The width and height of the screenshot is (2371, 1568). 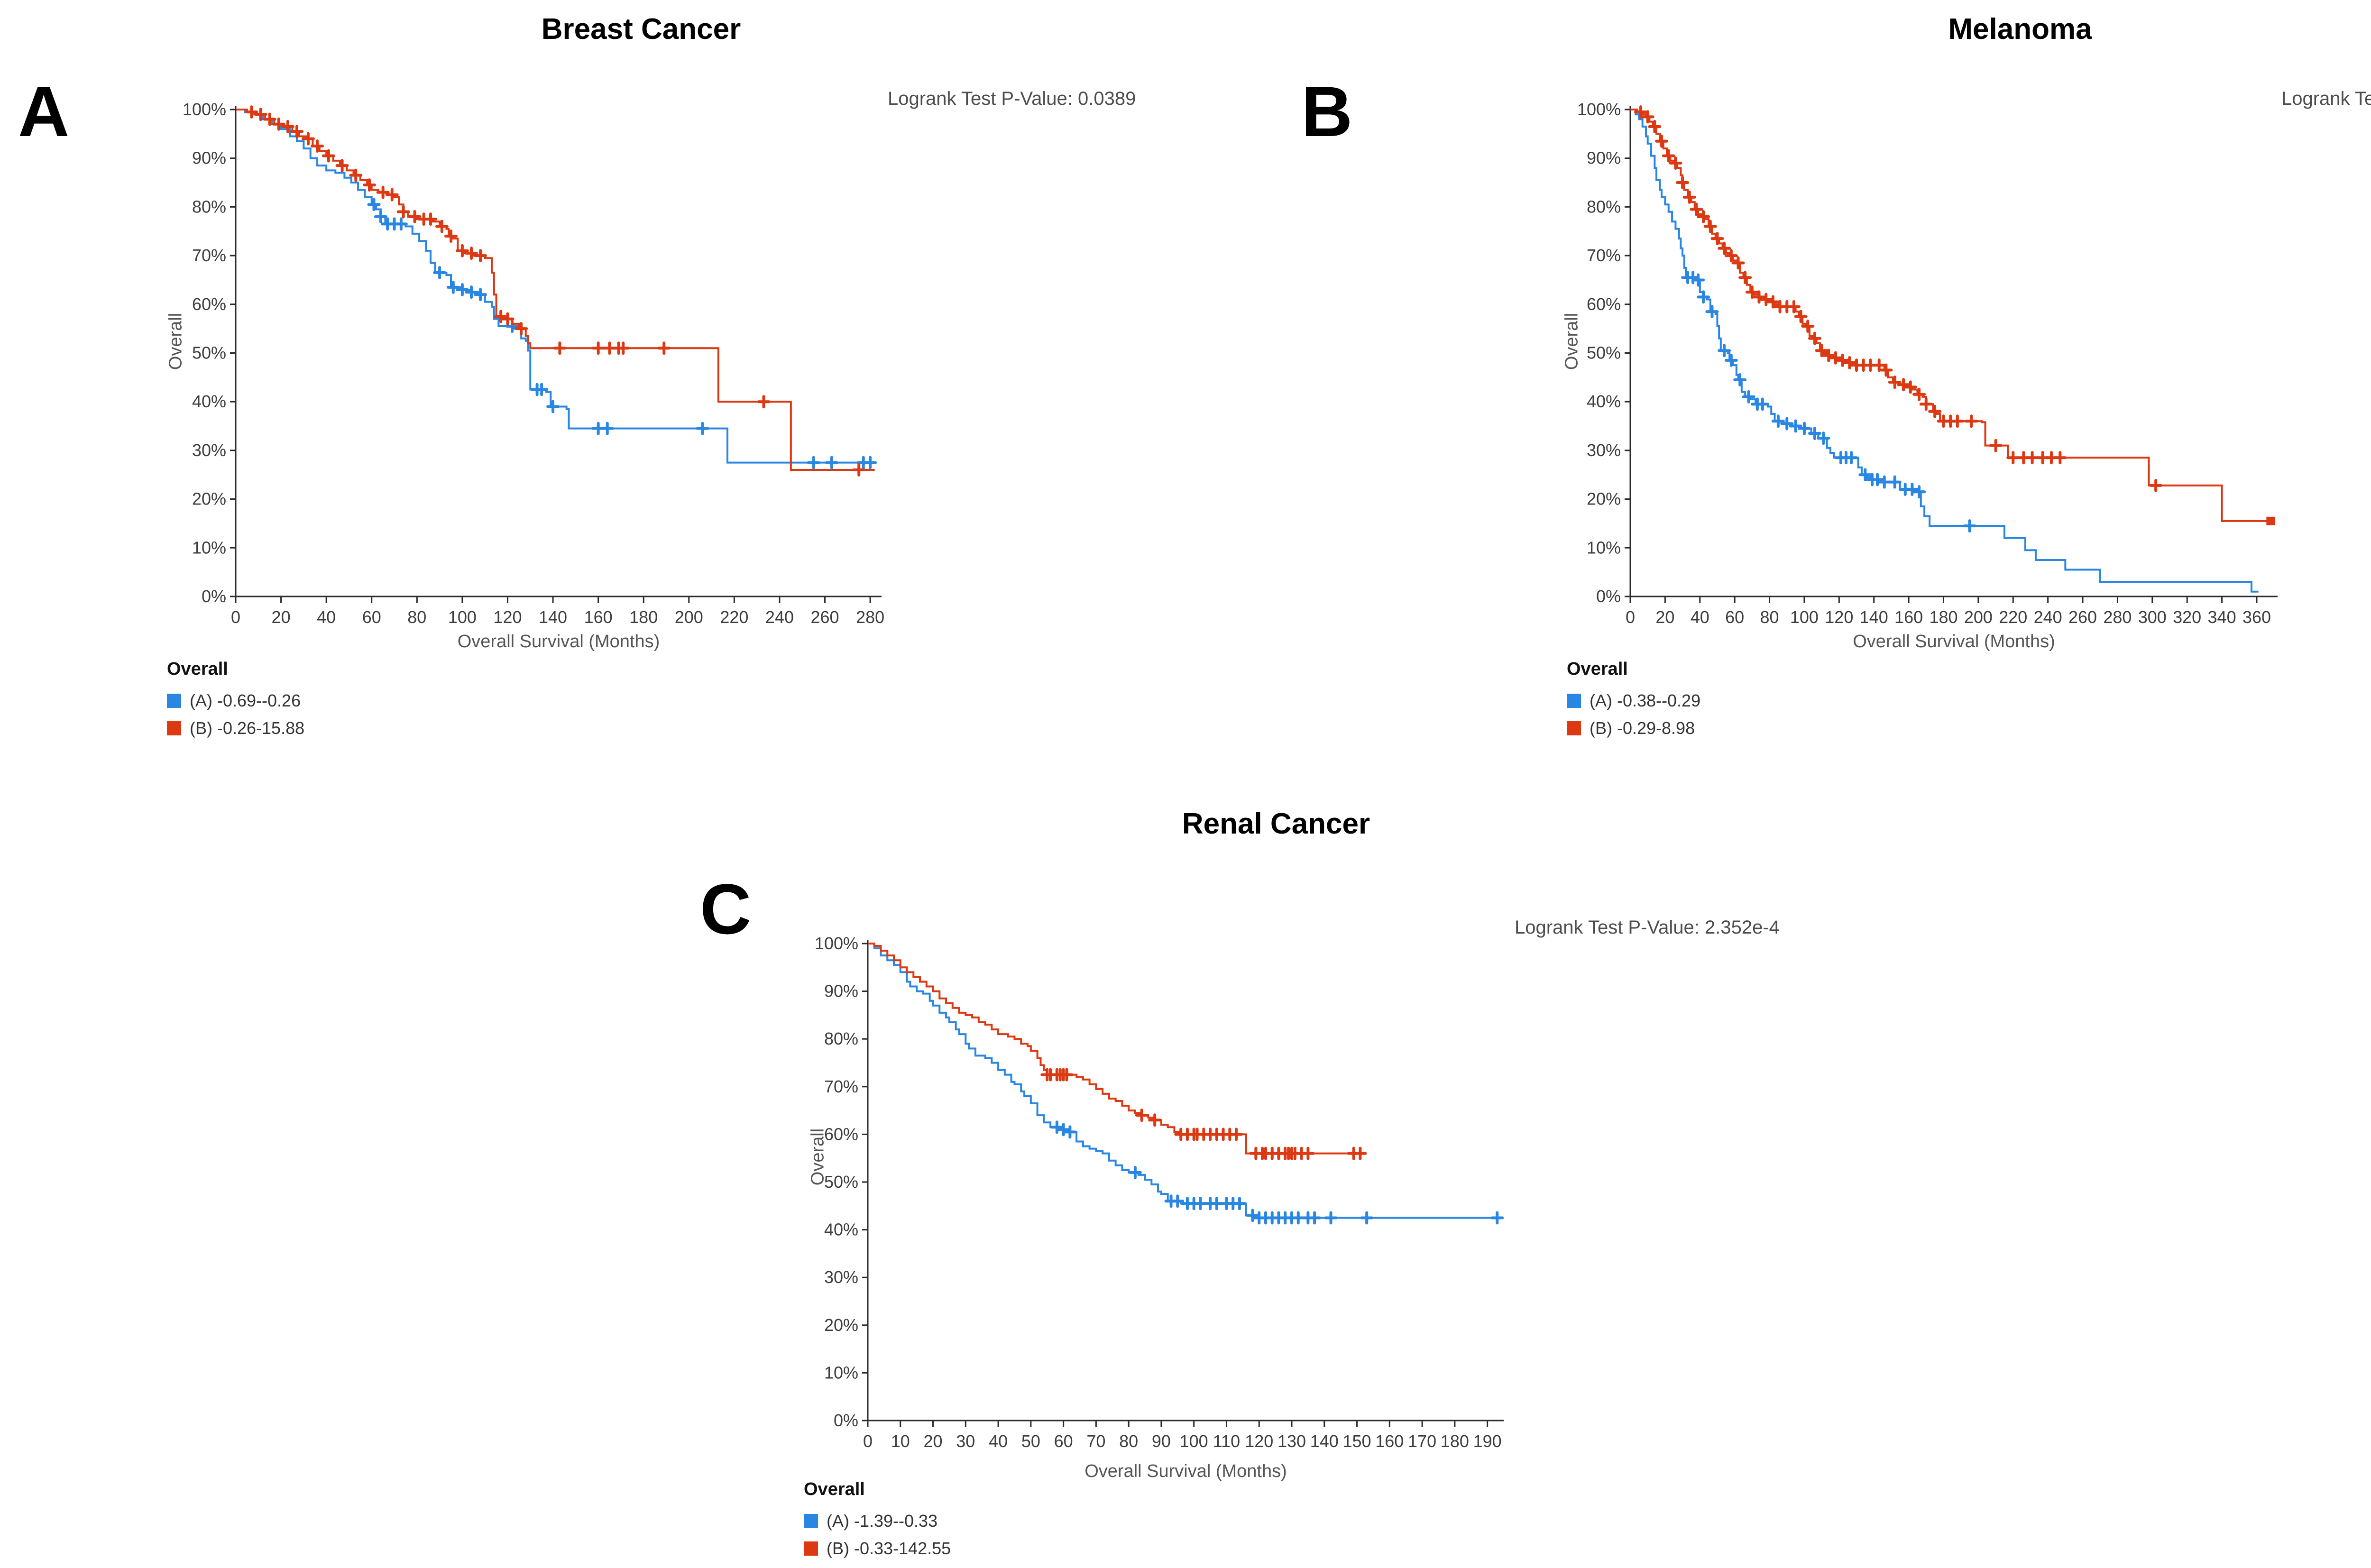 I want to click on svg-text: 50, so click(x=1030, y=1441).